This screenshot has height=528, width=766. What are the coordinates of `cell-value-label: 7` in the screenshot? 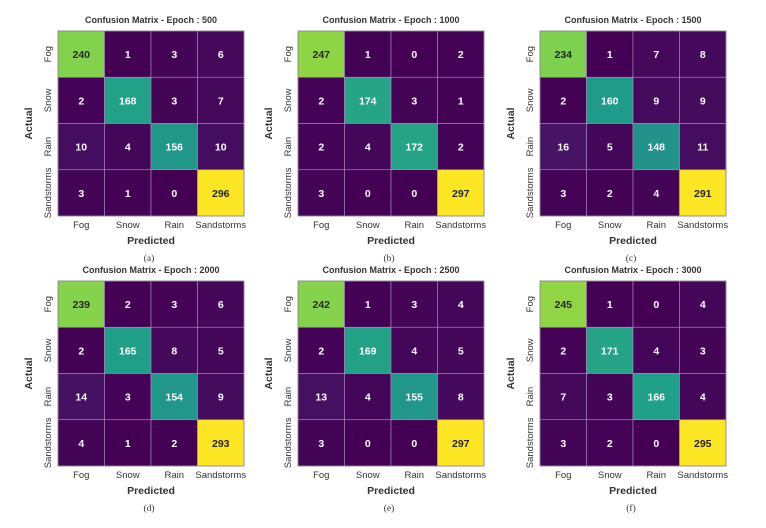 It's located at (563, 398).